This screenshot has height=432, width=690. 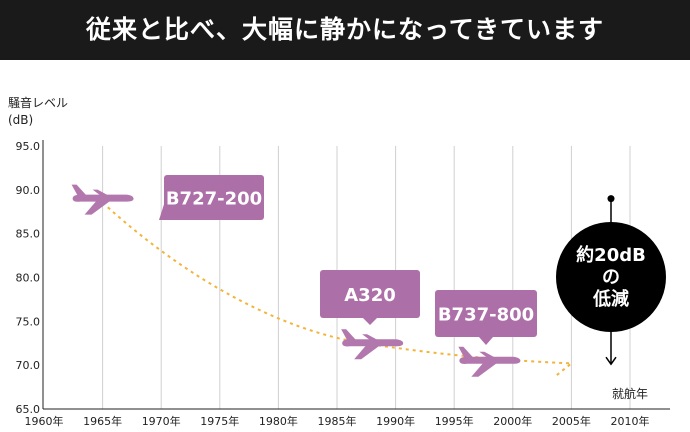 I want to click on y-axis-label: 騒音レベル (dB), so click(x=38, y=112).